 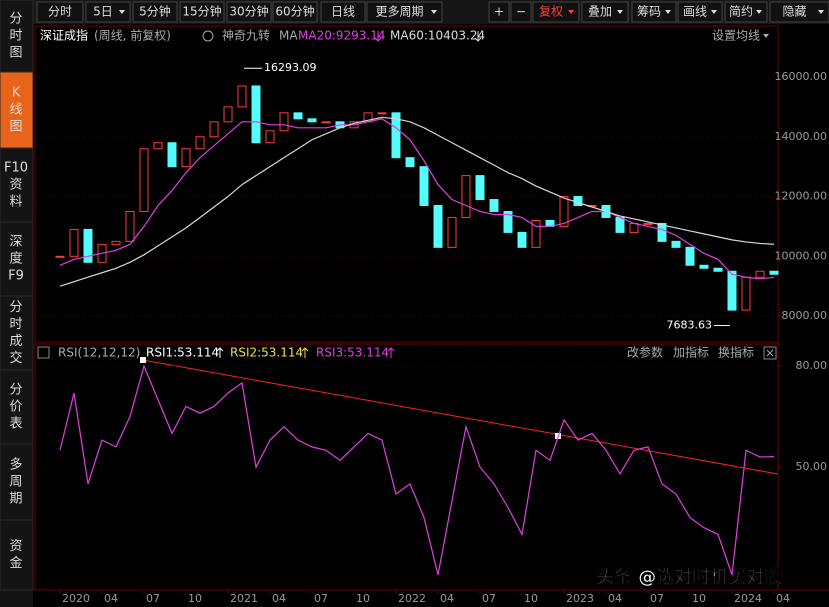 I want to click on toolbar-label: 简约, so click(x=741, y=11).